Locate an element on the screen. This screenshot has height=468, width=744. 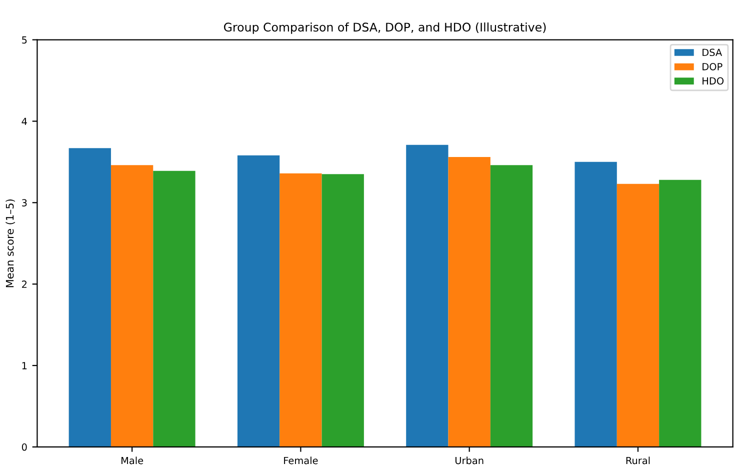
legend-label: HDO is located at coordinates (713, 81).